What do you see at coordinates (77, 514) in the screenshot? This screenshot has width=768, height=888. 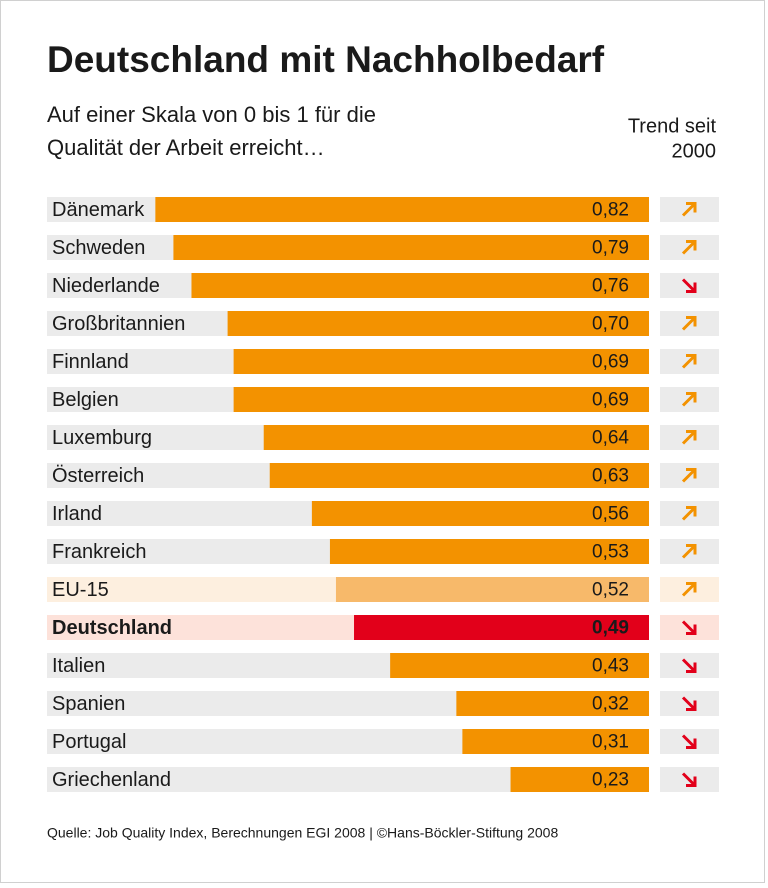 I see `category-label: Irland` at bounding box center [77, 514].